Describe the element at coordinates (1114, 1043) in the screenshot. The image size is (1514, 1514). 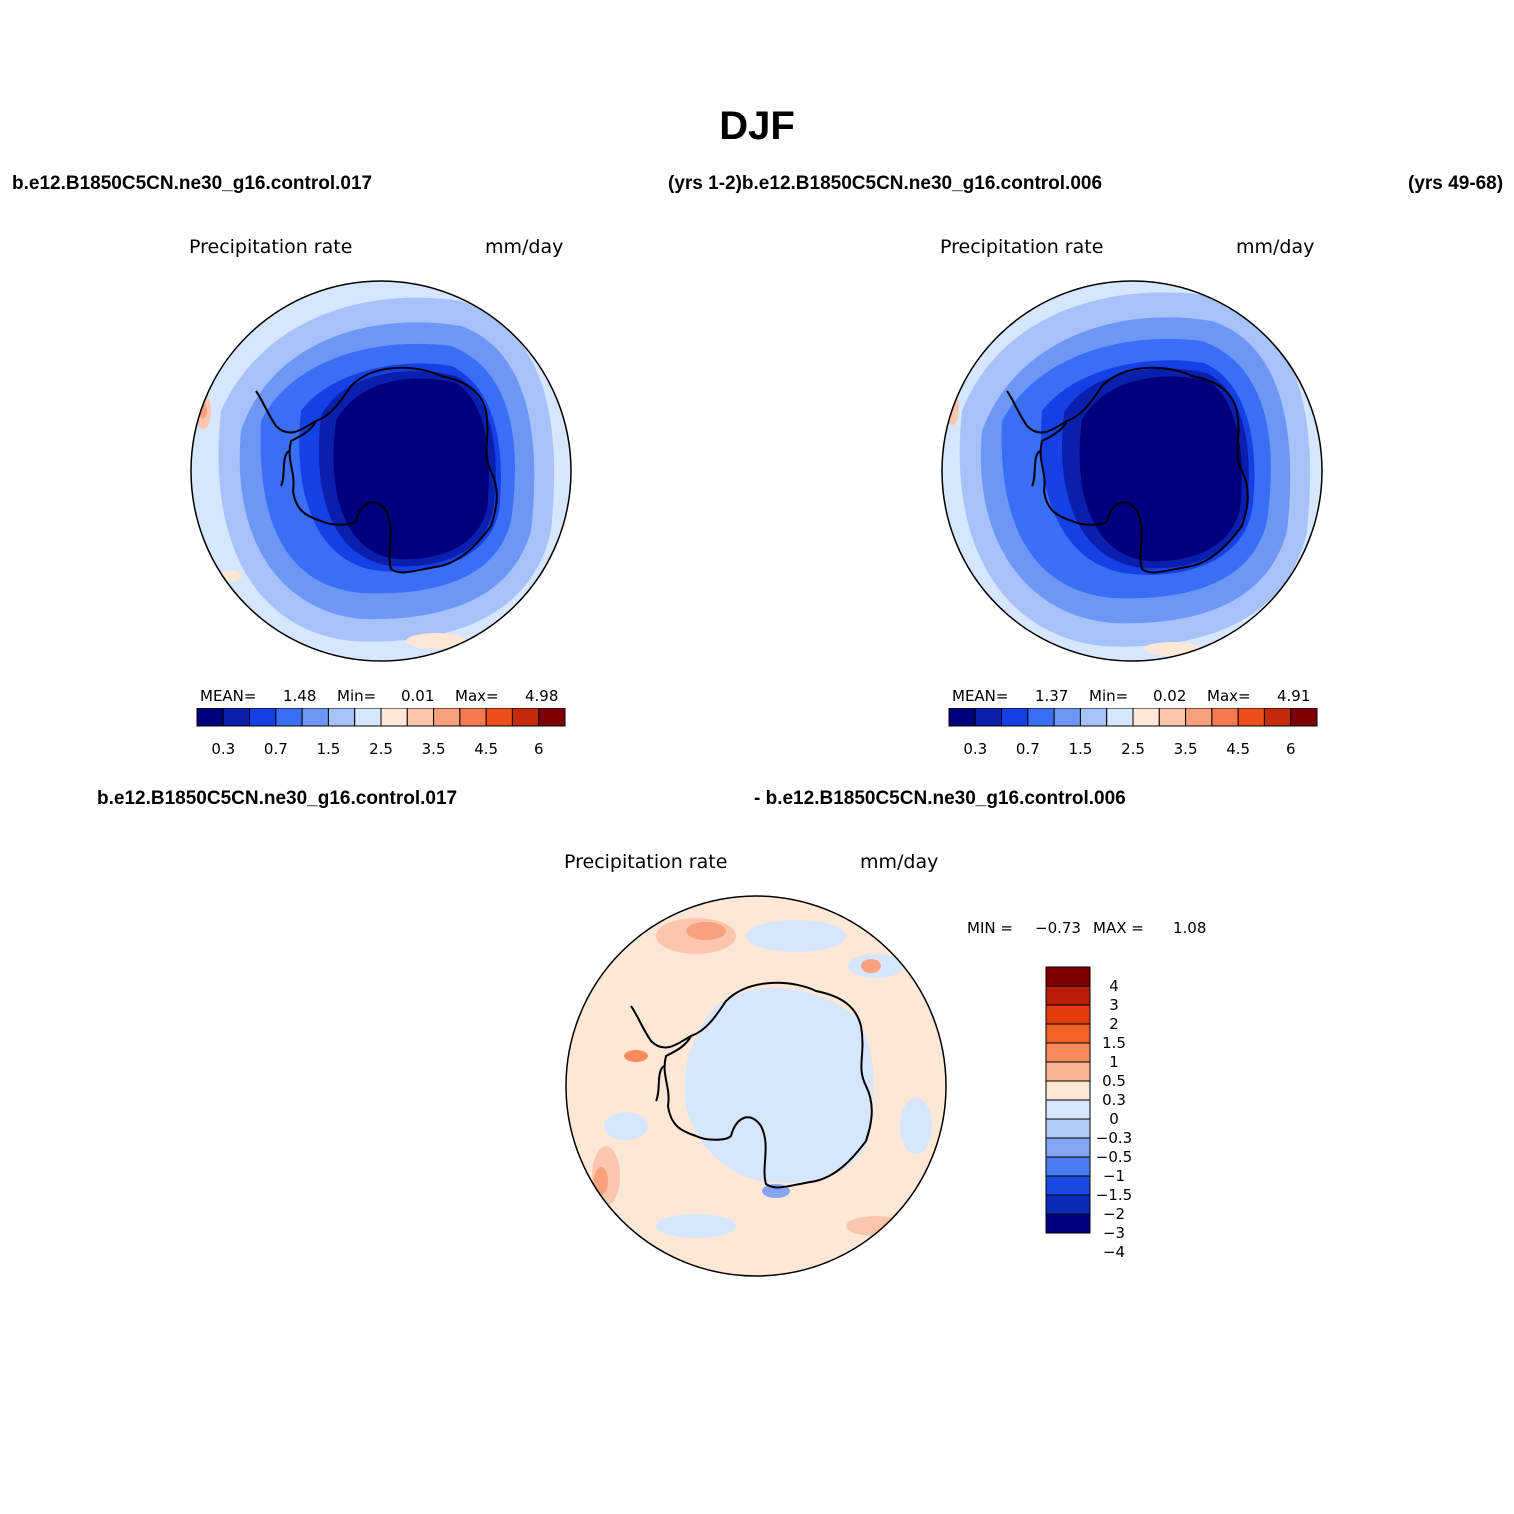
I see `panel3-colorbar-tick-label: 1.5` at that location.